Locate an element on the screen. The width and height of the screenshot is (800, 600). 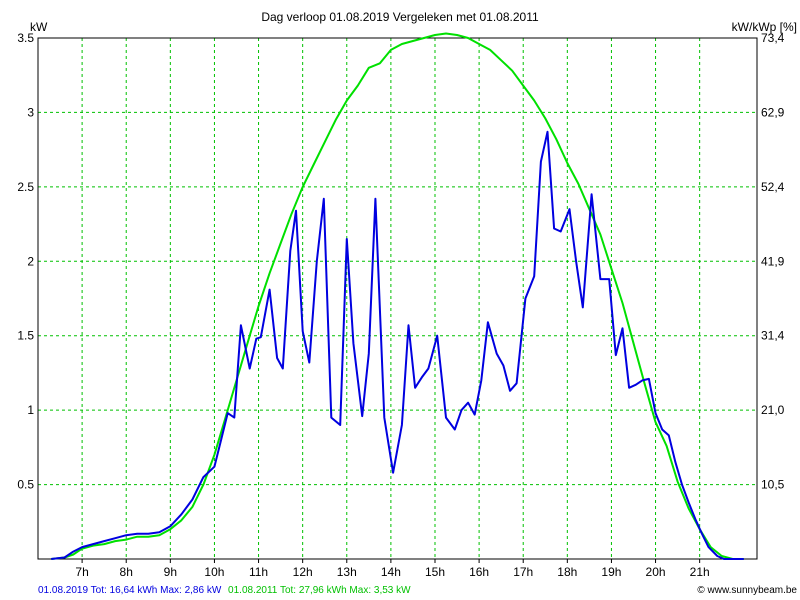
y-right-tick-label: 21,0 is located at coordinates (773, 410).